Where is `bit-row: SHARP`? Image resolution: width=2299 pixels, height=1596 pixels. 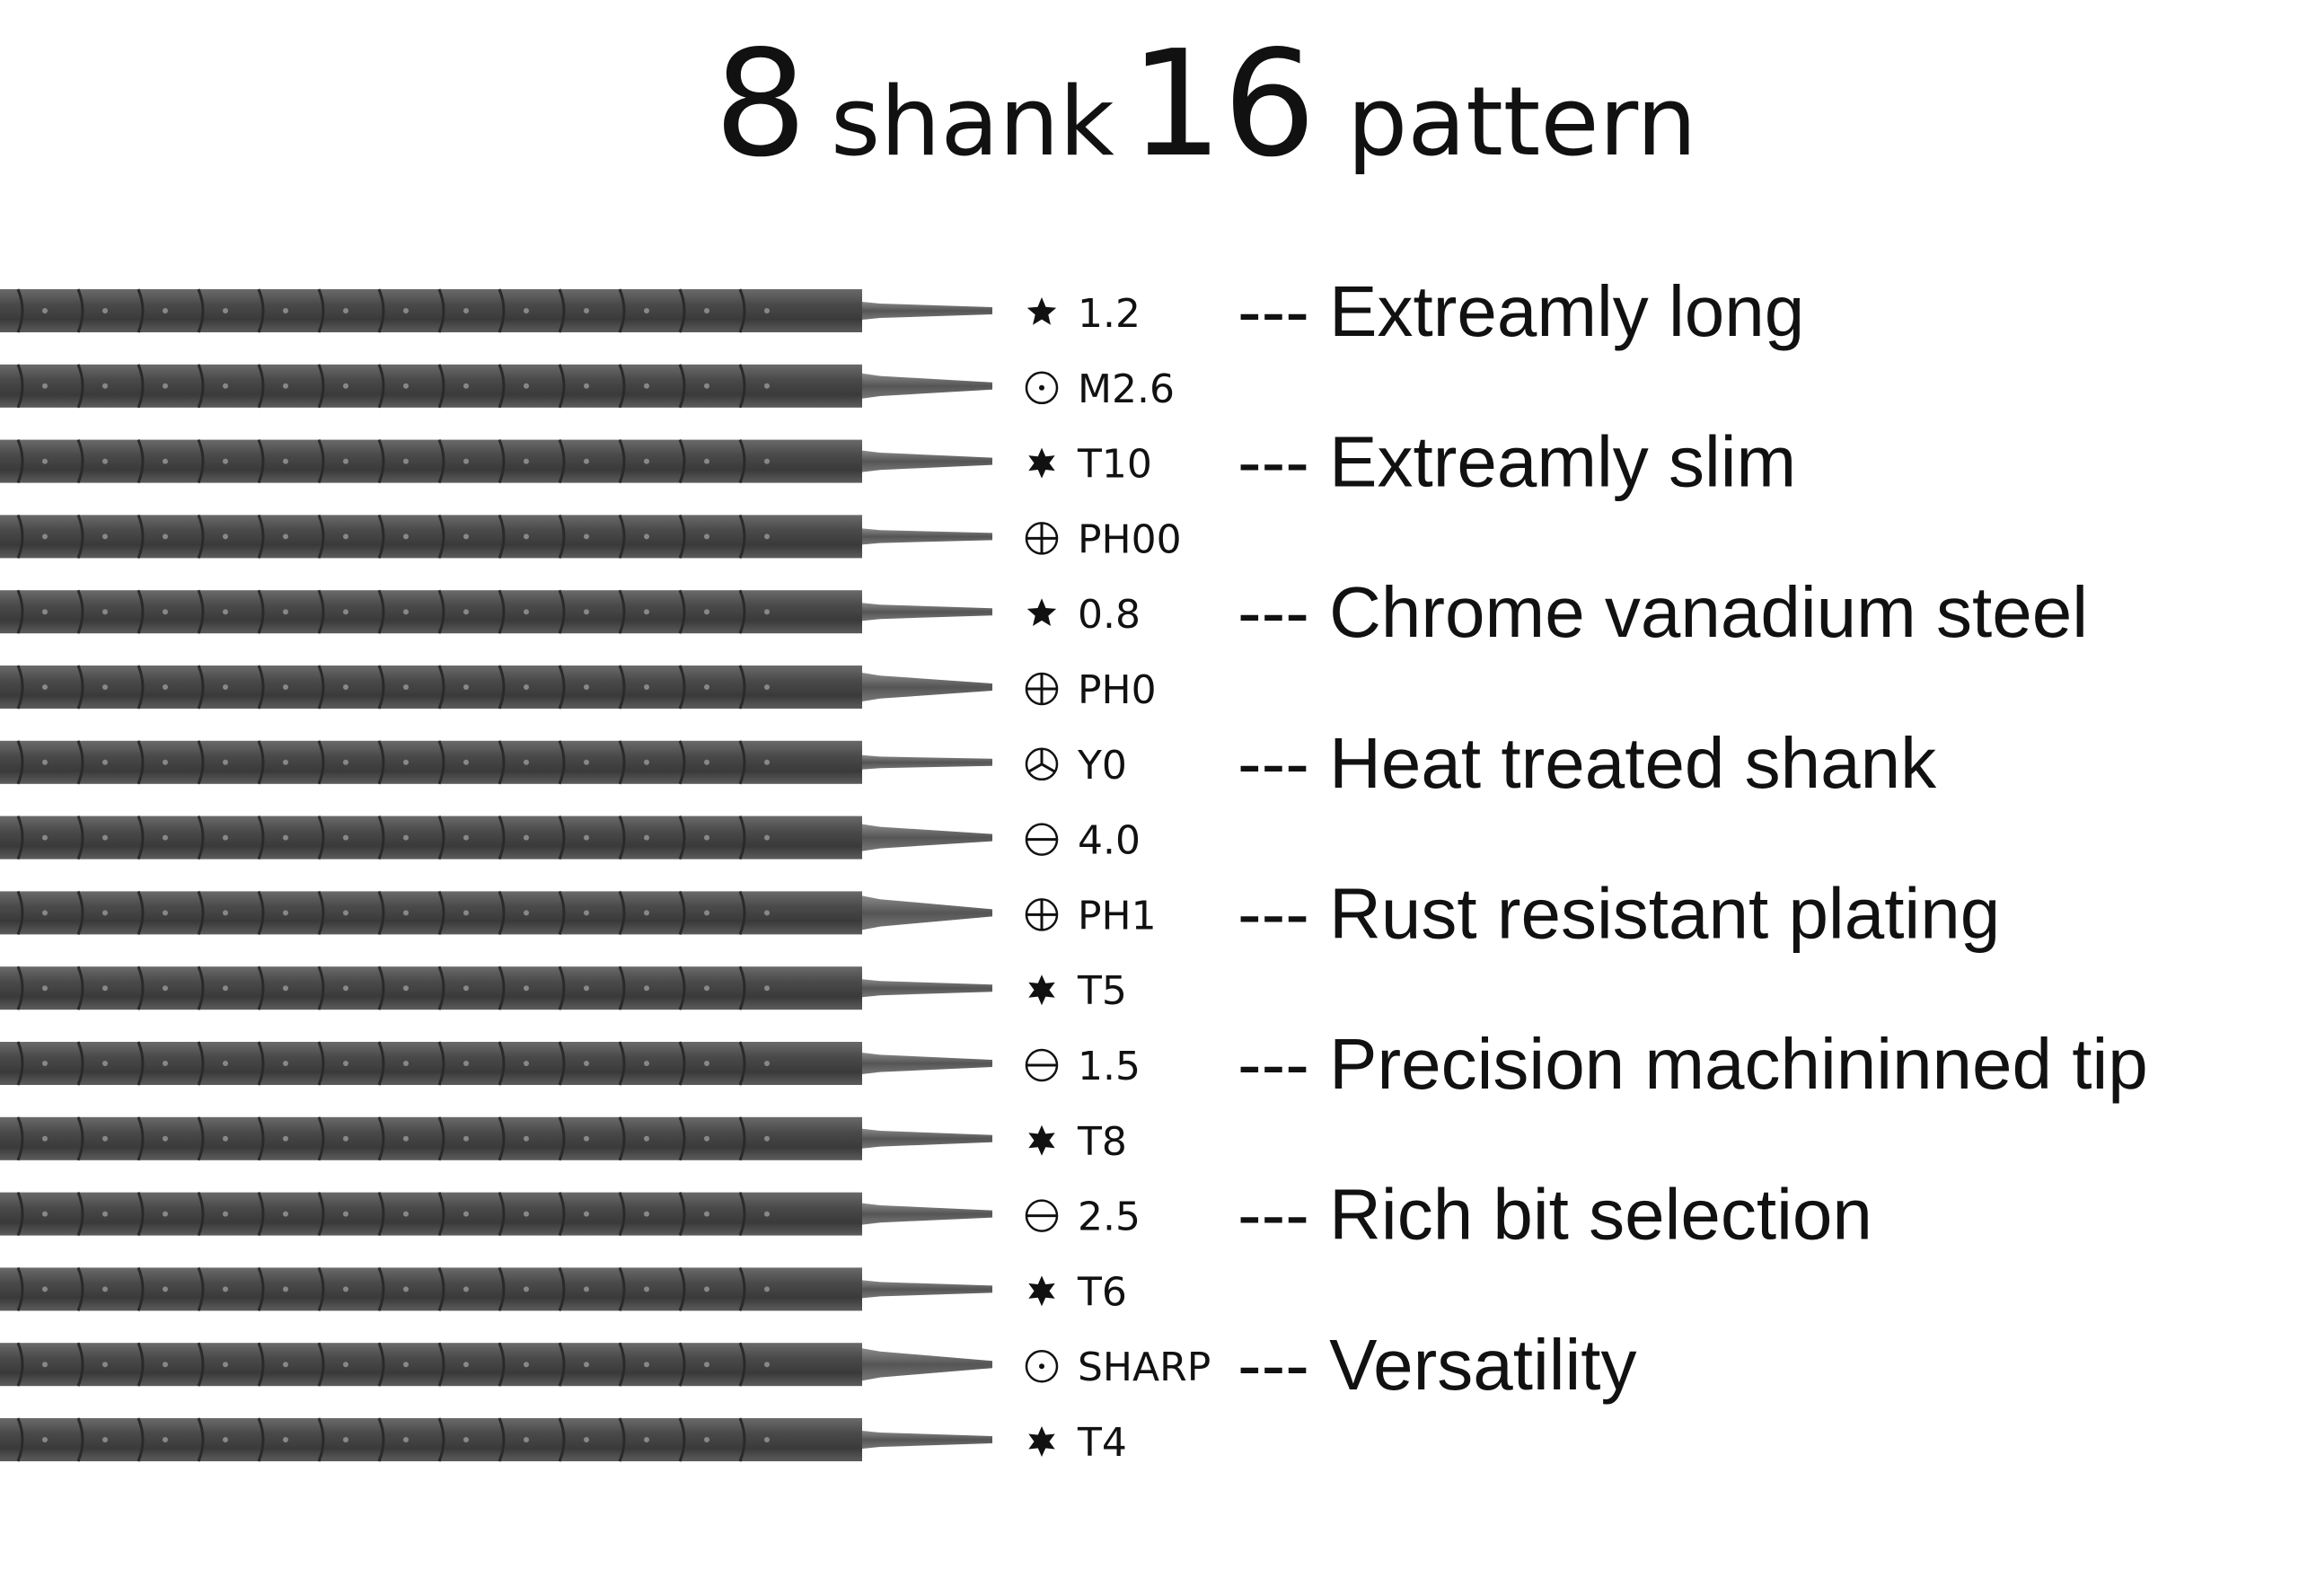
bit-row: SHARP is located at coordinates (605, 1366).